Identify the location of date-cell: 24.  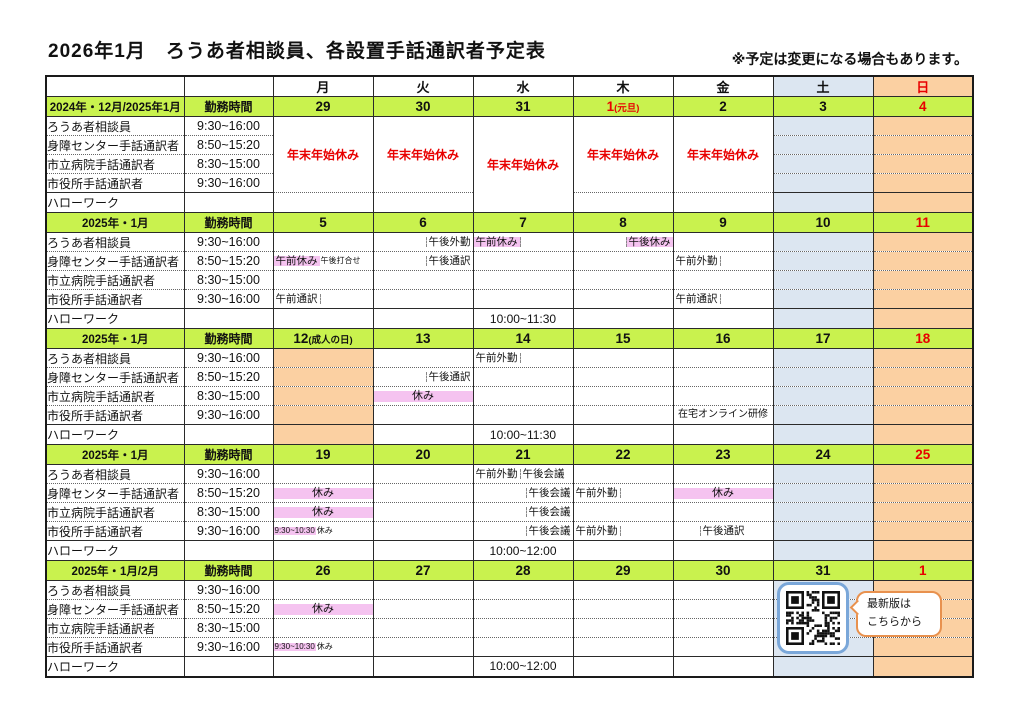
(823, 454).